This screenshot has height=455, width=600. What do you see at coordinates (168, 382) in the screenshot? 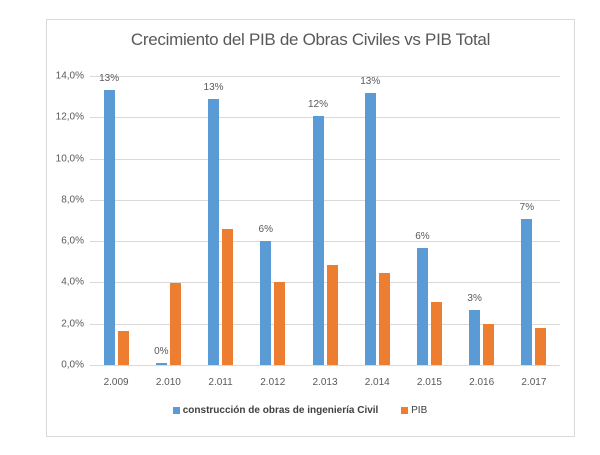
I see `x-tick-label: 2.010` at bounding box center [168, 382].